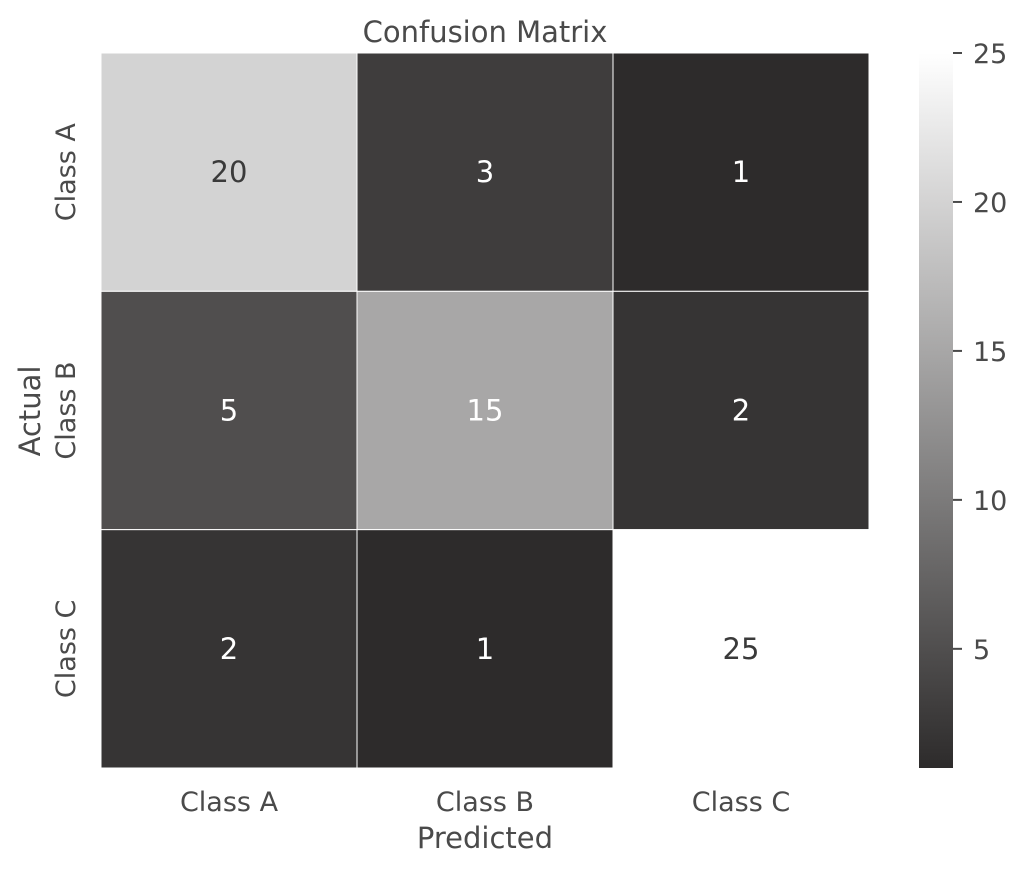 This screenshot has width=1024, height=871. Describe the element at coordinates (66, 649) in the screenshot. I see `y-tick-label: Class C` at that location.